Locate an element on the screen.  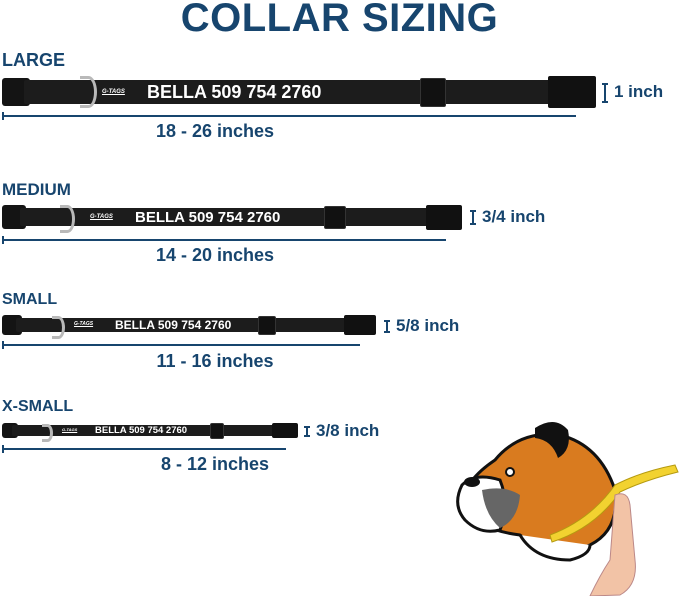
dog-eye is located at coordinates (510, 472).